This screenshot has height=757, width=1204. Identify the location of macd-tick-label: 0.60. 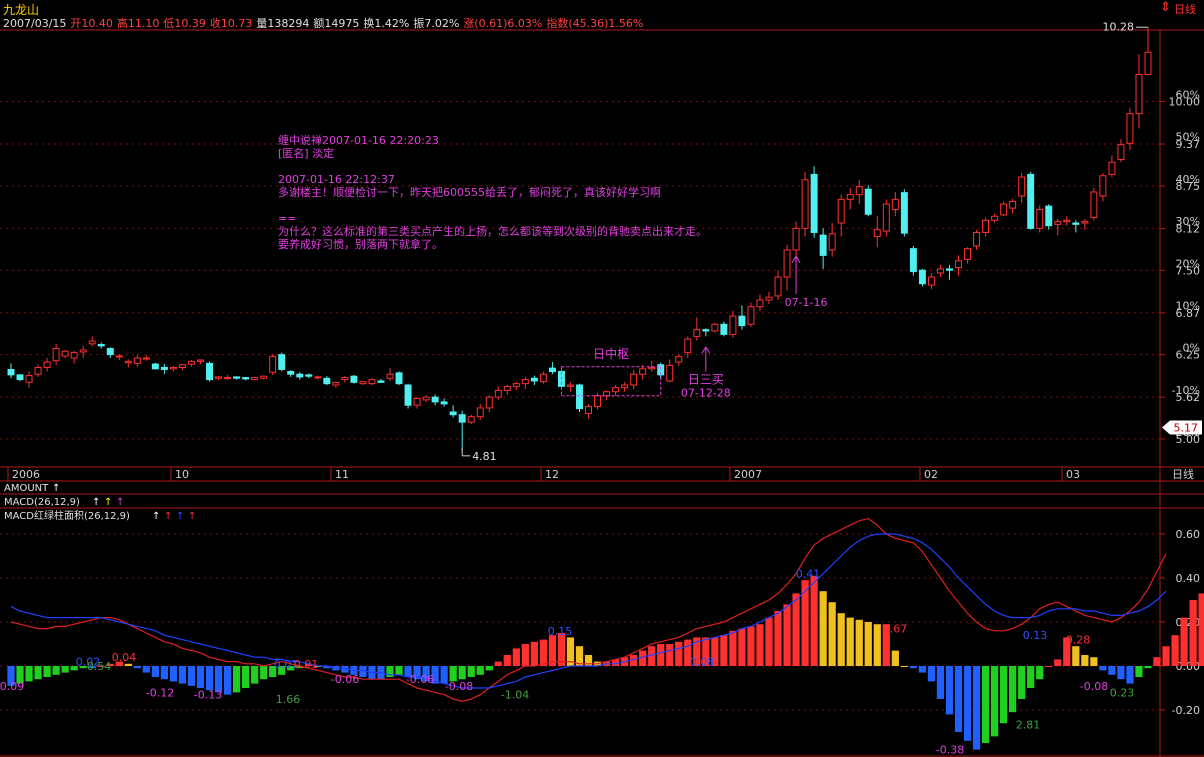
(1188, 534).